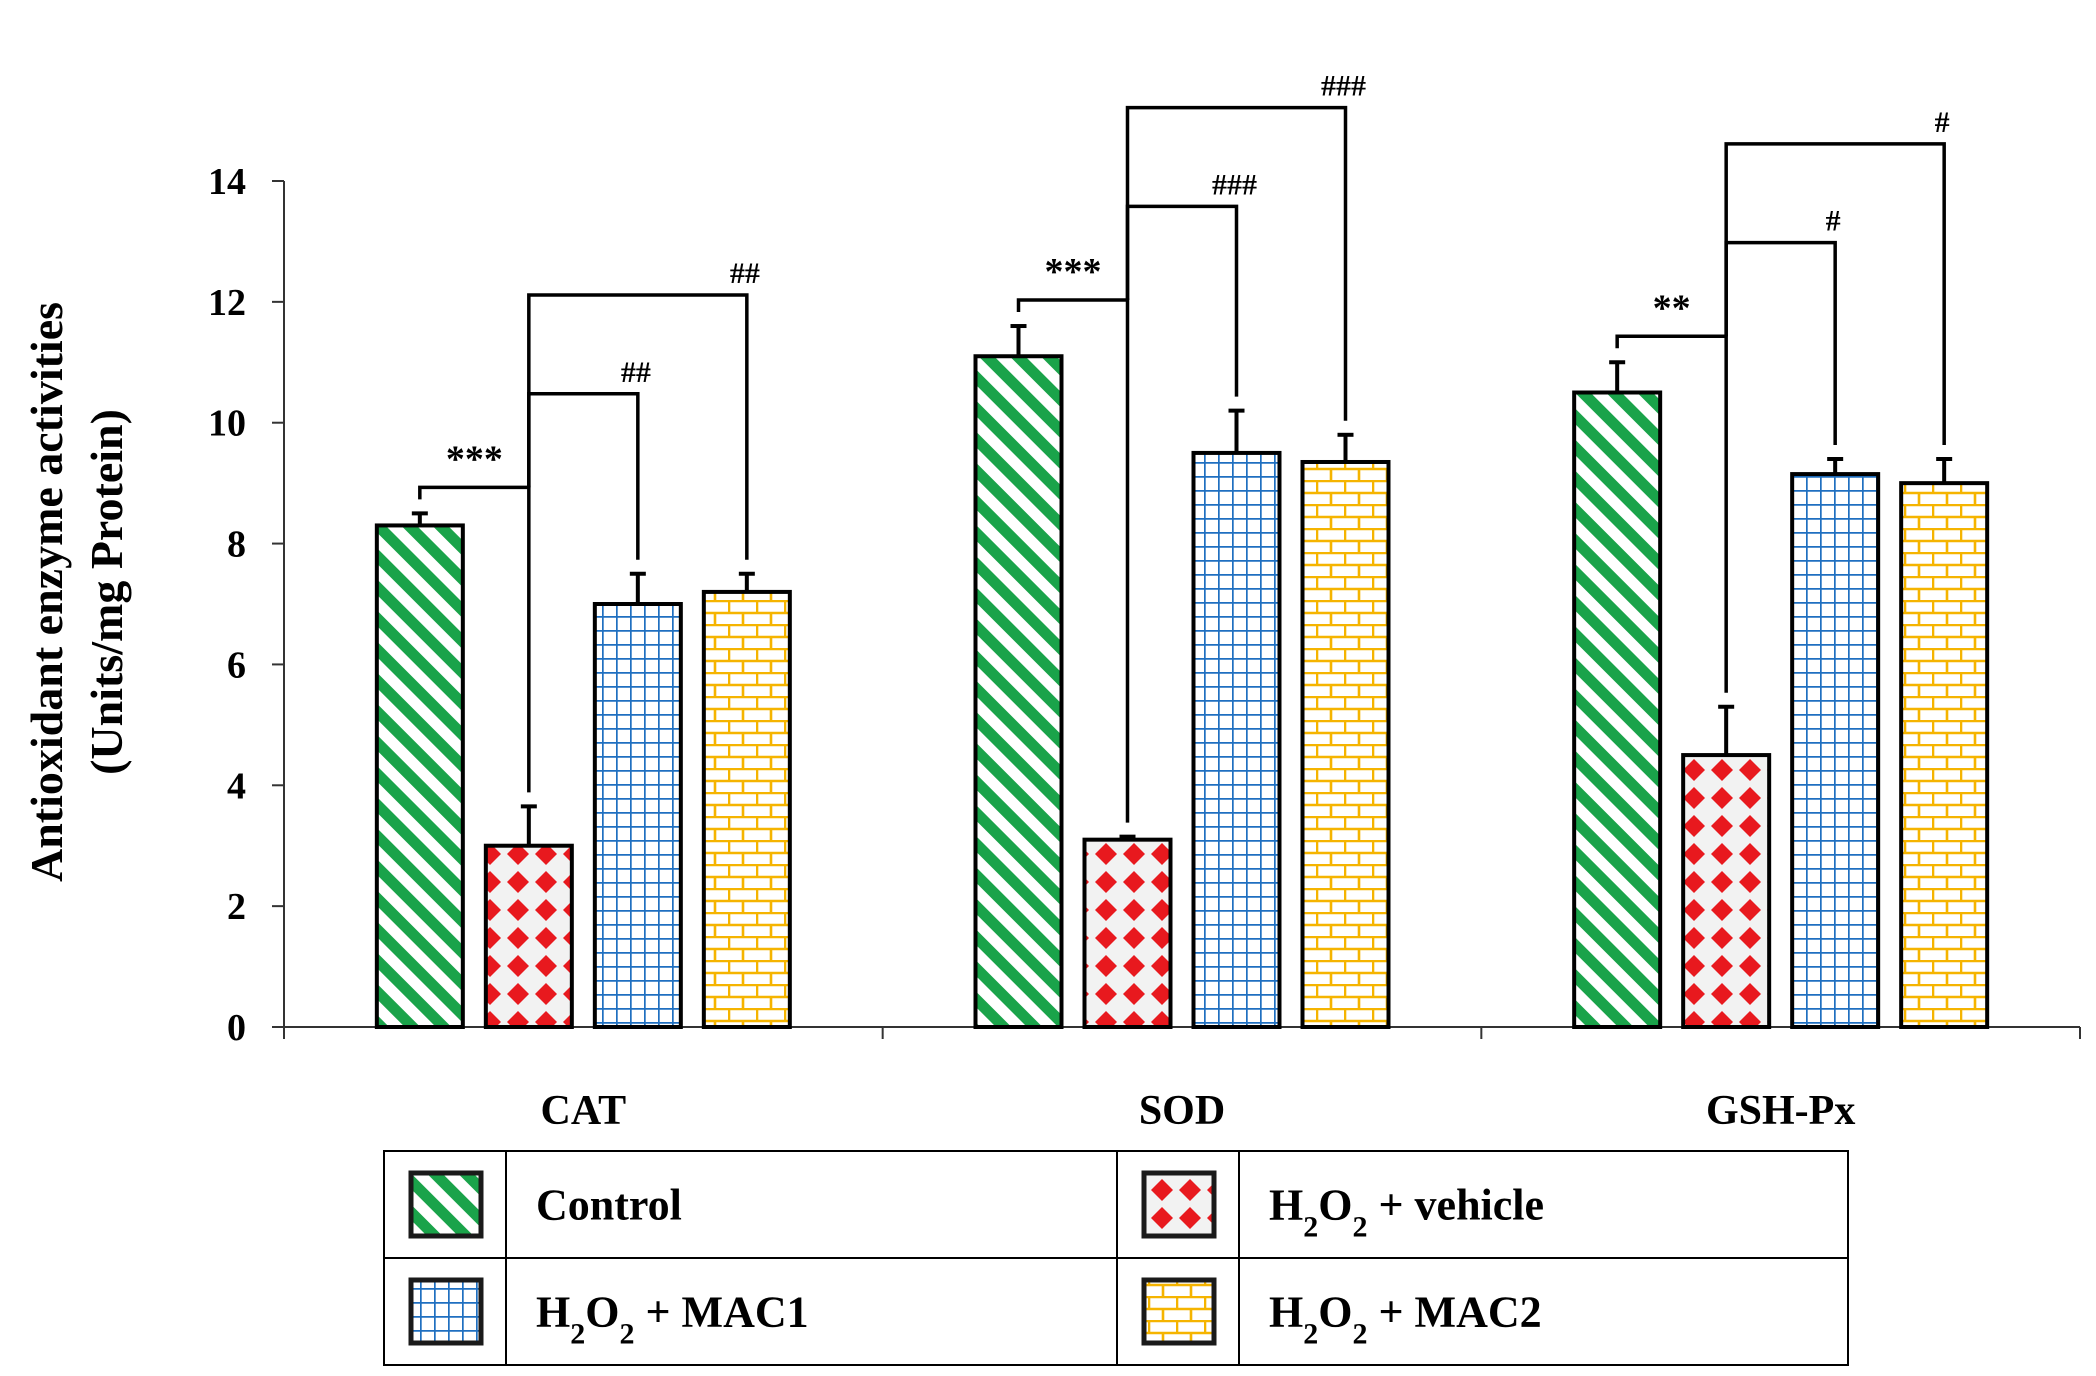 The width and height of the screenshot is (2096, 1376). What do you see at coordinates (1345, 744) in the screenshot?
I see `bar-h2o2-mac2-sod` at bounding box center [1345, 744].